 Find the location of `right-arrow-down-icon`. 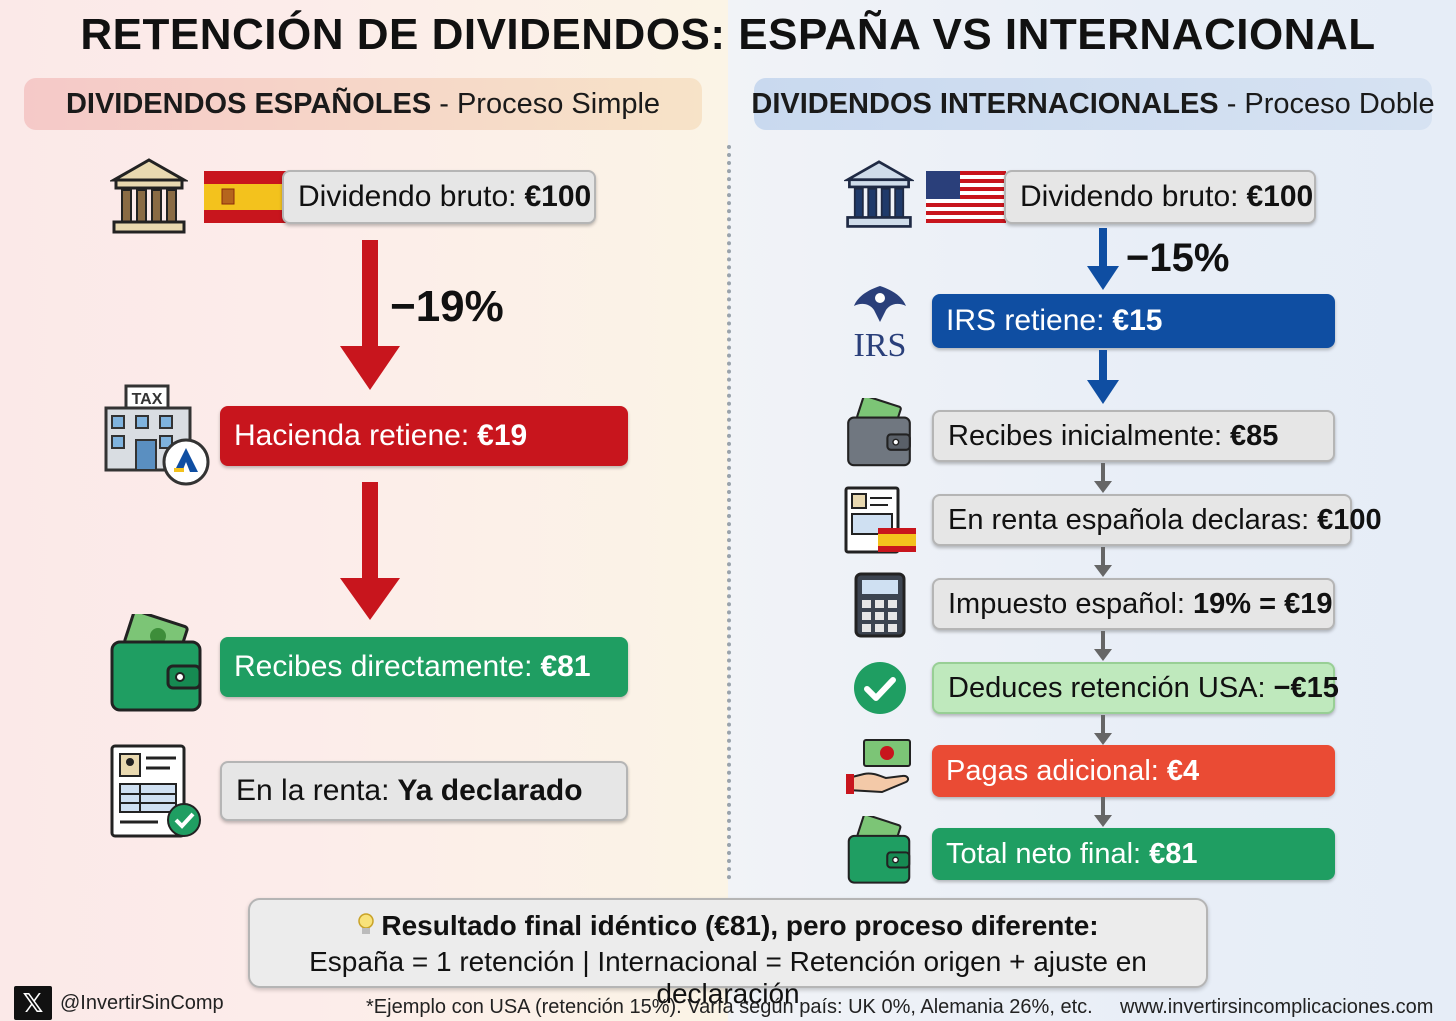

right-arrow-down-icon is located at coordinates (1103, 259).